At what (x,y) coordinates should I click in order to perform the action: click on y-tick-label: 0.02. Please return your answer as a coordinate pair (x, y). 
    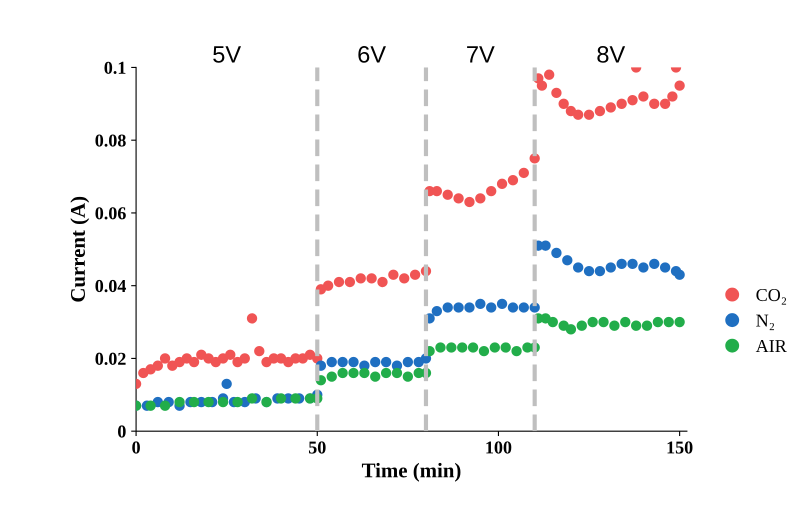
    Looking at the image, I should click on (110, 358).